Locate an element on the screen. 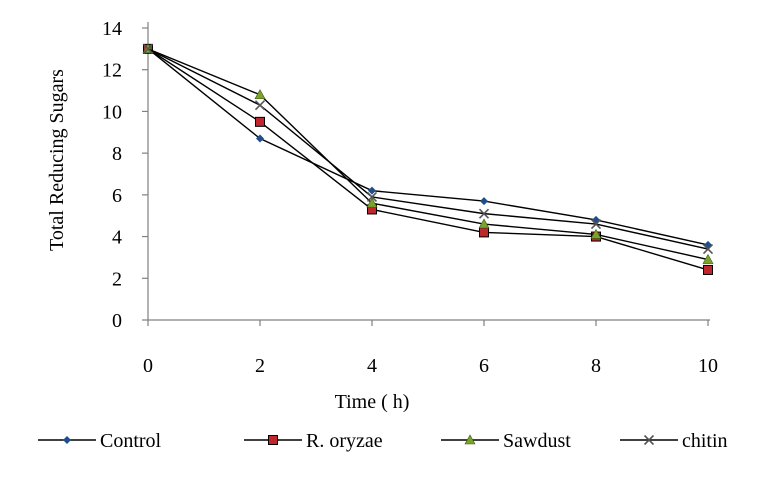 The width and height of the screenshot is (768, 477). x-tick-label: 8 is located at coordinates (596, 366).